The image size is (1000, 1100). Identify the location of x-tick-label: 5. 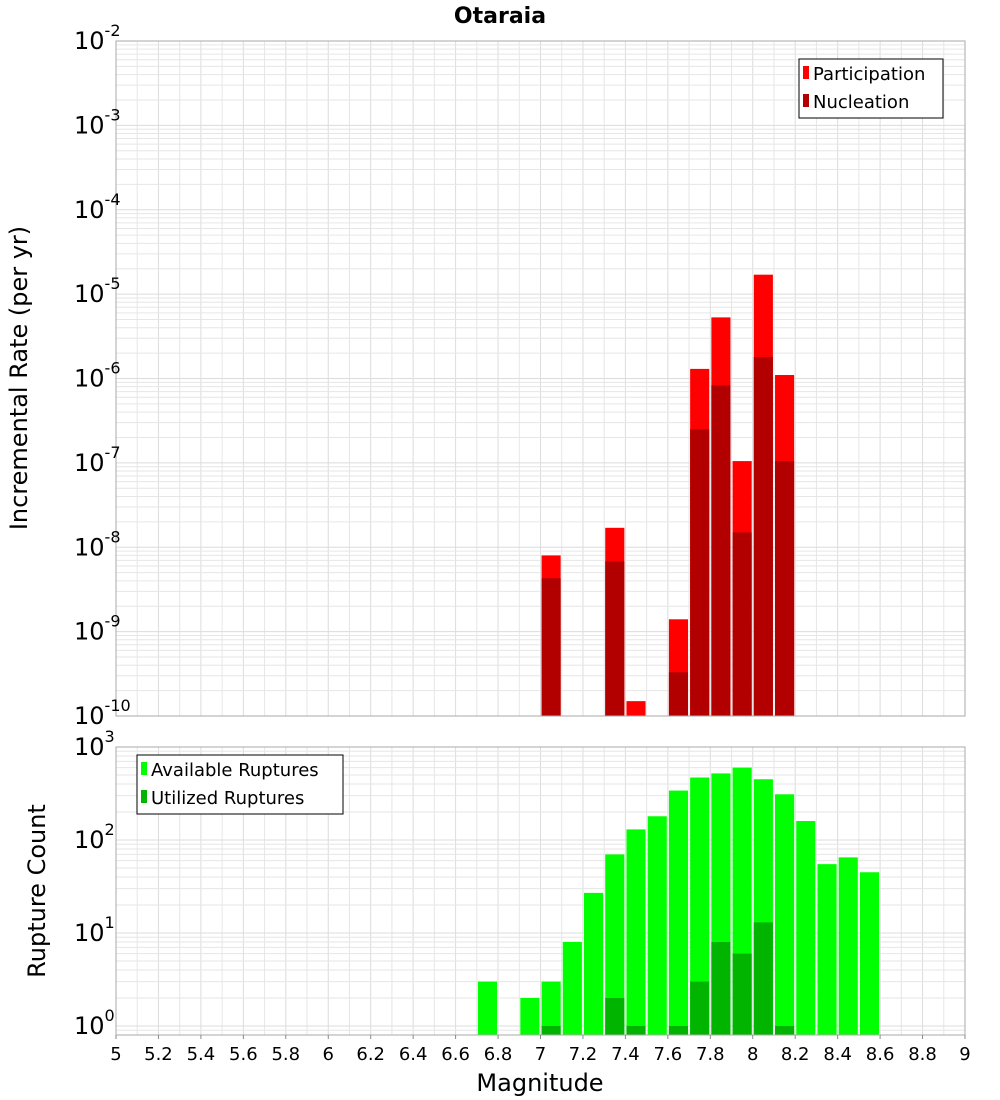
(115, 1054).